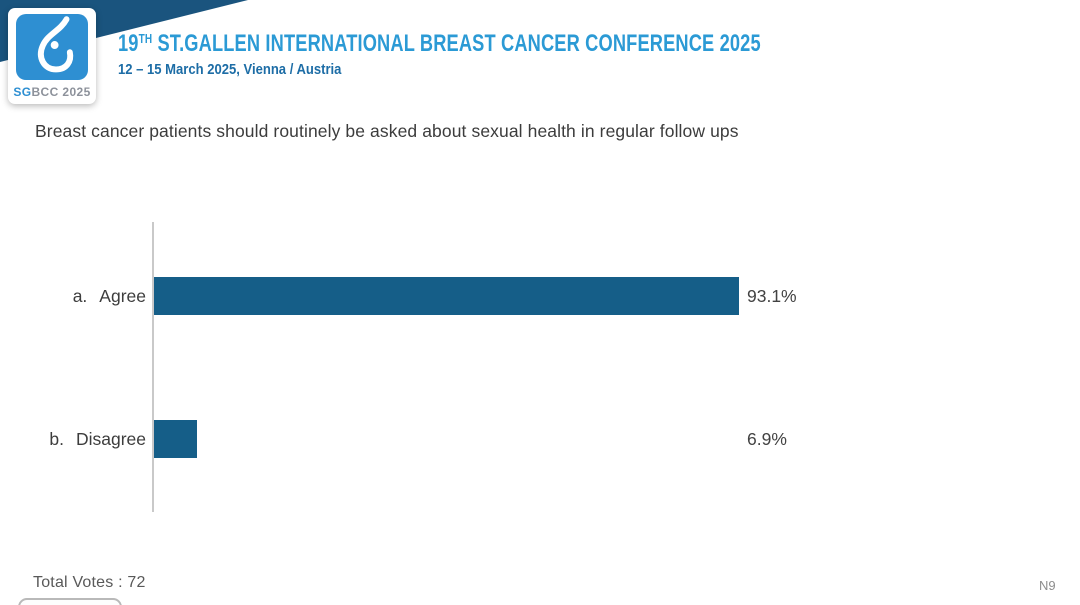 This screenshot has height=605, width=1080. Describe the element at coordinates (55, 44) in the screenshot. I see `breast-ribbon-icon` at that location.